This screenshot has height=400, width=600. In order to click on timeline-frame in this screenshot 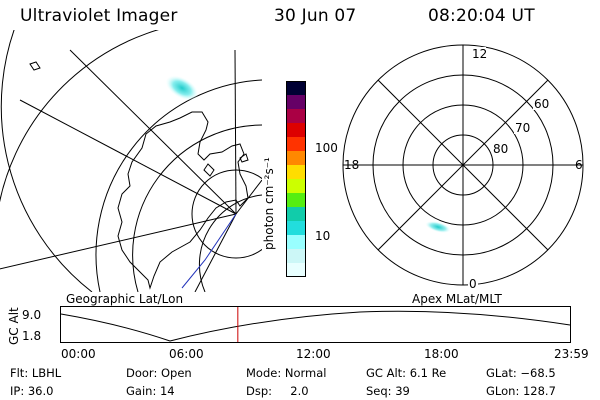, I will do `click(315, 324)`.